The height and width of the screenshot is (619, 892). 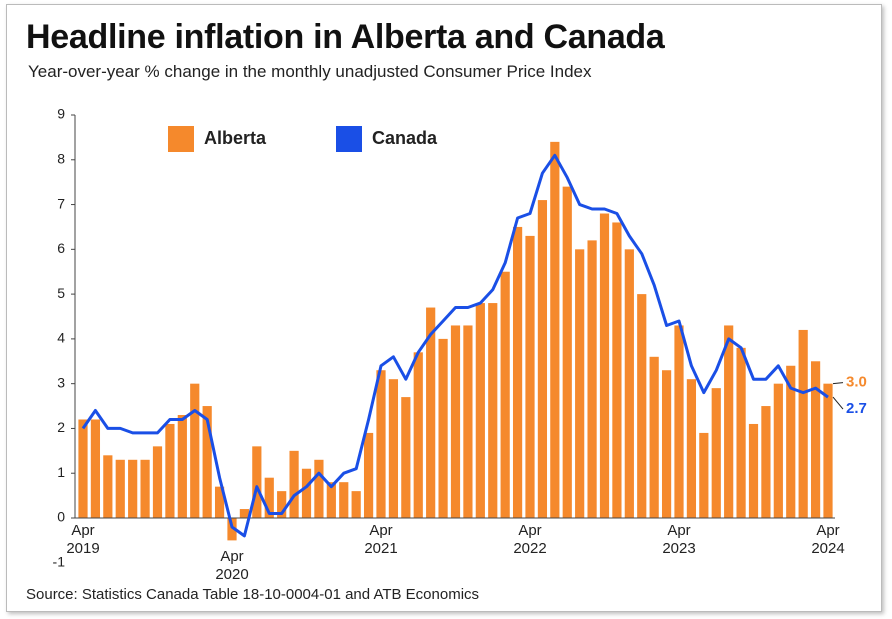 I want to click on y-tick-label: 3, so click(x=61, y=382).